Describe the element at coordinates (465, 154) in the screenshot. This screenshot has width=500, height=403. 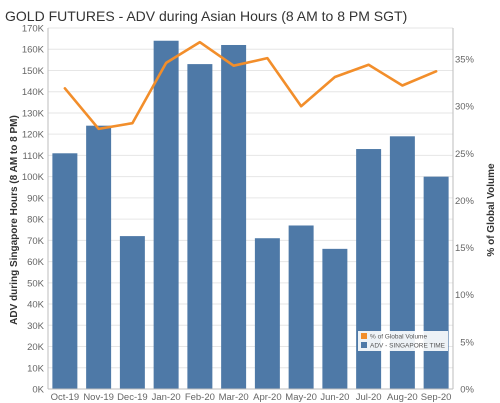
I see `y2-tick-label: 25%` at that location.